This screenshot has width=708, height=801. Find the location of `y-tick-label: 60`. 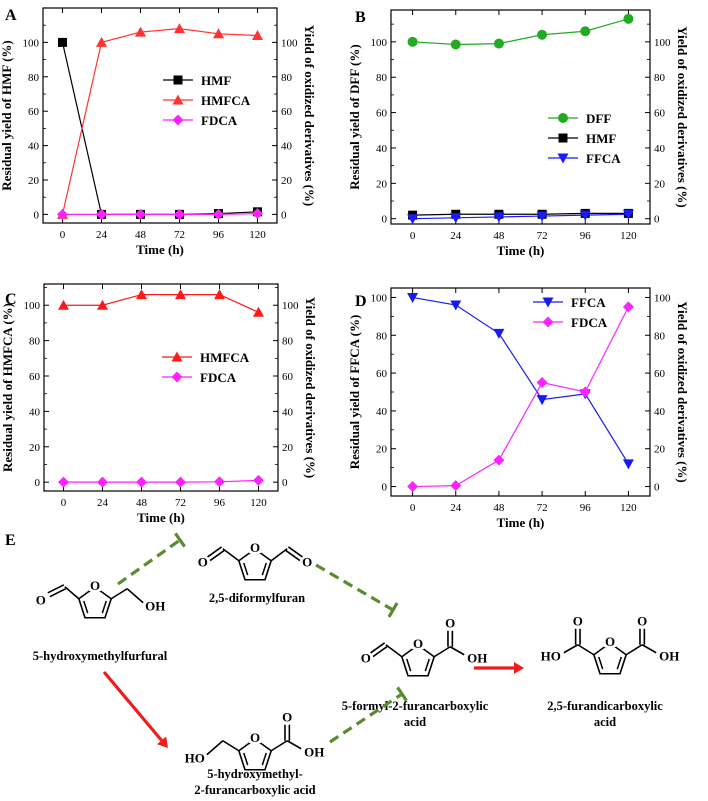

y-tick-label: 60 is located at coordinates (35, 377).